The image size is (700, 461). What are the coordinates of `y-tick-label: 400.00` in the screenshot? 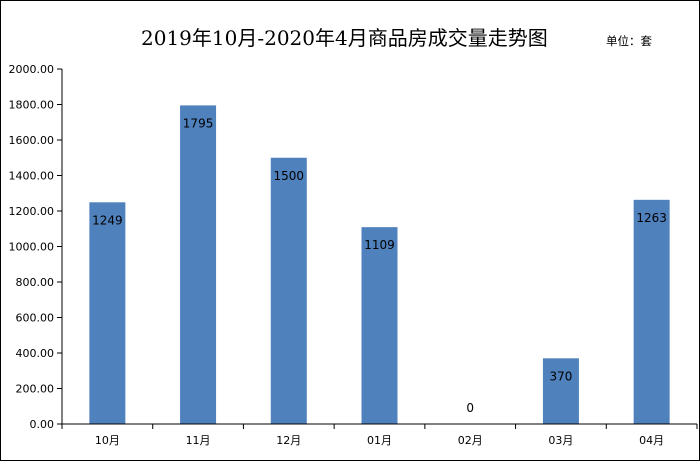 It's located at (35, 353).